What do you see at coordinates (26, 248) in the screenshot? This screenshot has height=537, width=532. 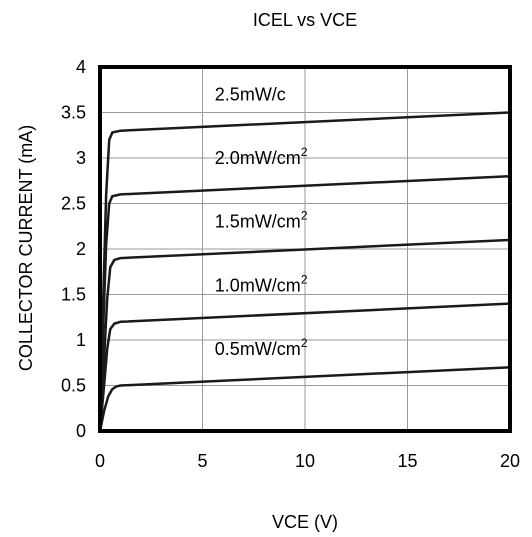 I see `y-axis-title: COLLECTOR CURRENT (mA)` at bounding box center [26, 248].